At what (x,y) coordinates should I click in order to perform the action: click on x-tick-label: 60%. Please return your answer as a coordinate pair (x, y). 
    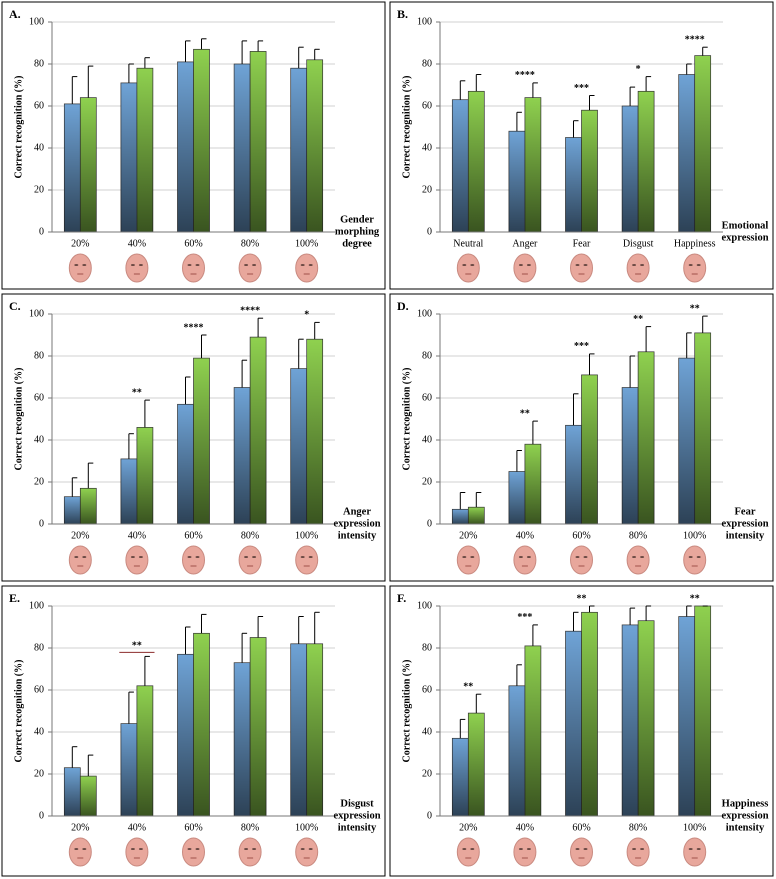
    Looking at the image, I should click on (581, 827).